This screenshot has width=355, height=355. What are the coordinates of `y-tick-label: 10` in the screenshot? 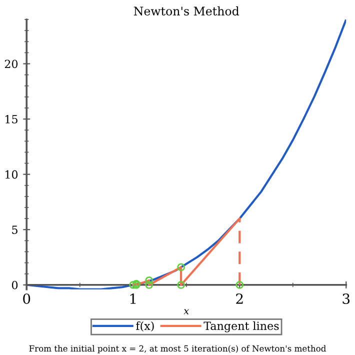 It's located at (12, 174).